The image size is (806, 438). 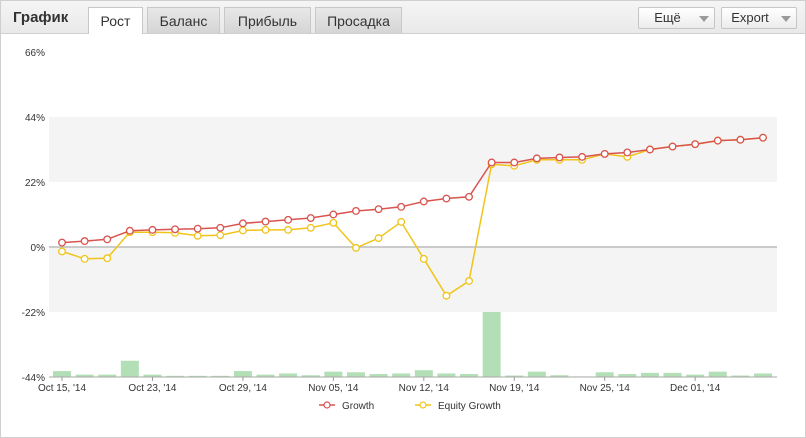 I want to click on x-tick-label: Oct 29, '14, so click(x=243, y=388).